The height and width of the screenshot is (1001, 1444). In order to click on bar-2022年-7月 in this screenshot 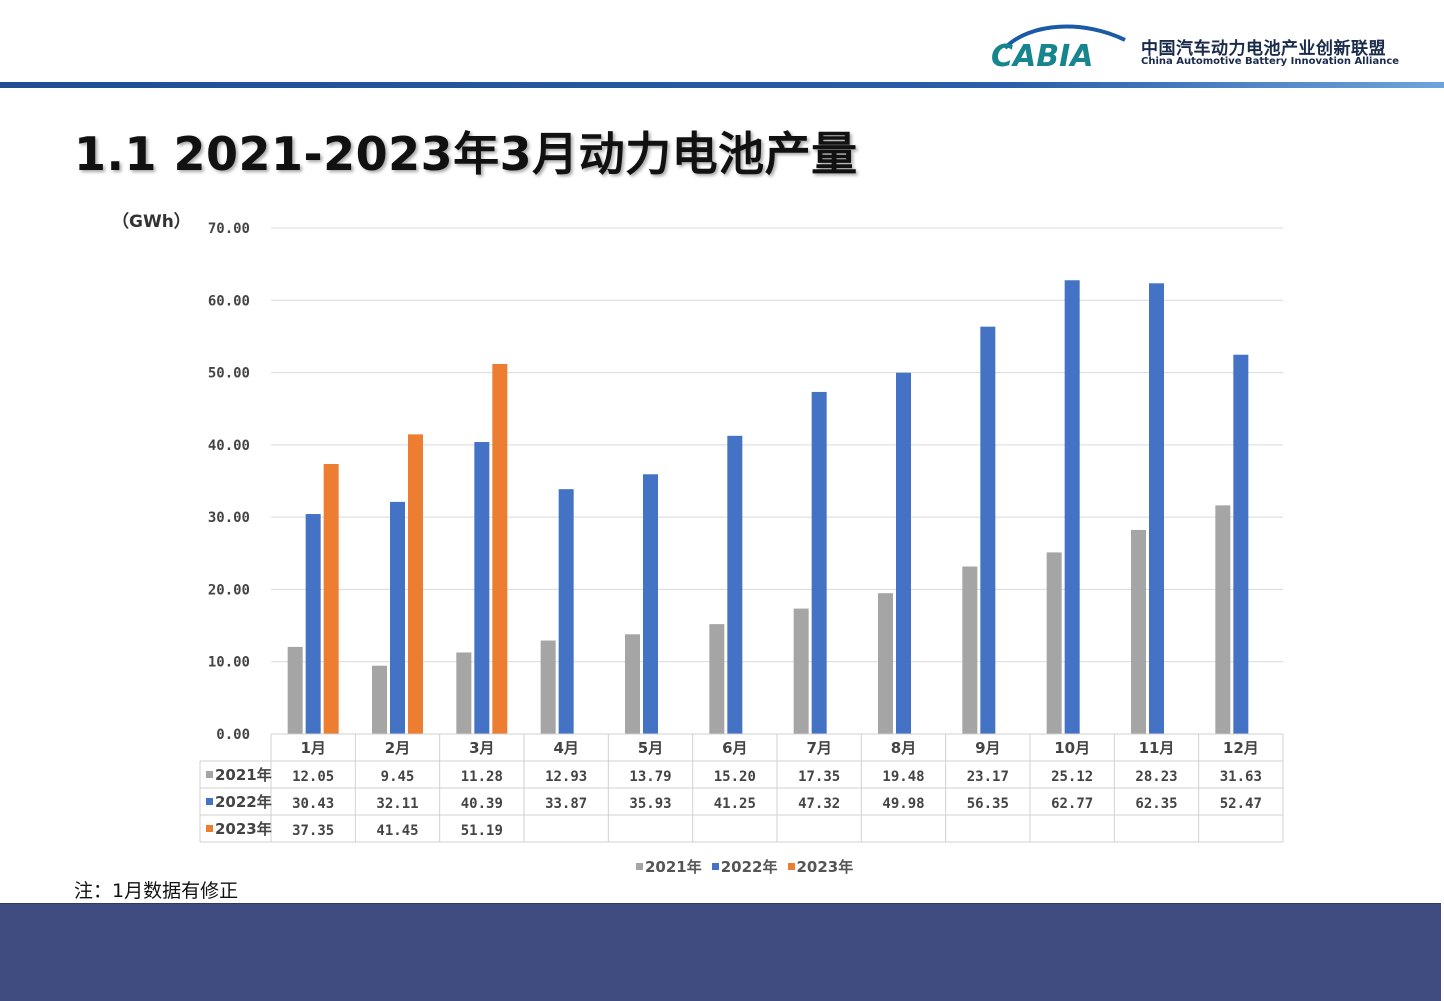, I will do `click(819, 562)`.